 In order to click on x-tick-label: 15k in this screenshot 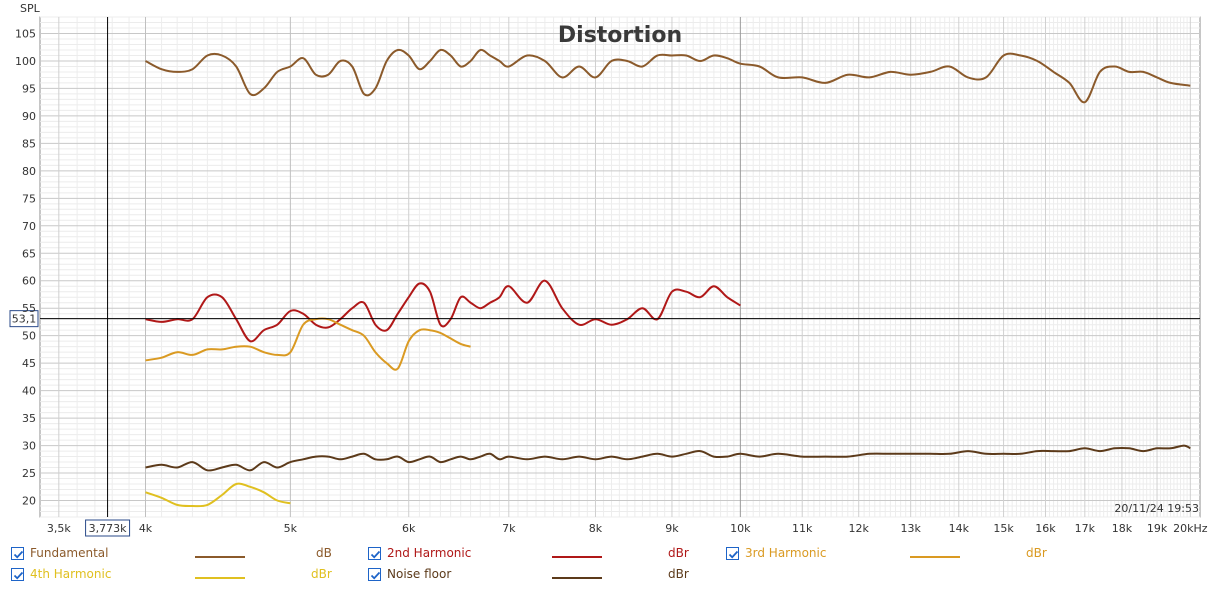, I will do `click(1003, 528)`.